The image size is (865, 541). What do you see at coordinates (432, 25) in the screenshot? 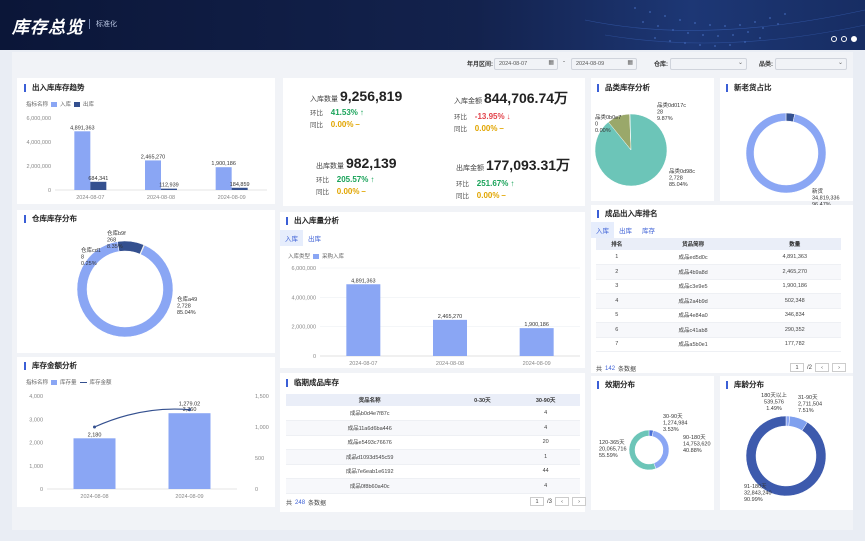
I see `header-banner: 库存总览 标准化` at bounding box center [432, 25].